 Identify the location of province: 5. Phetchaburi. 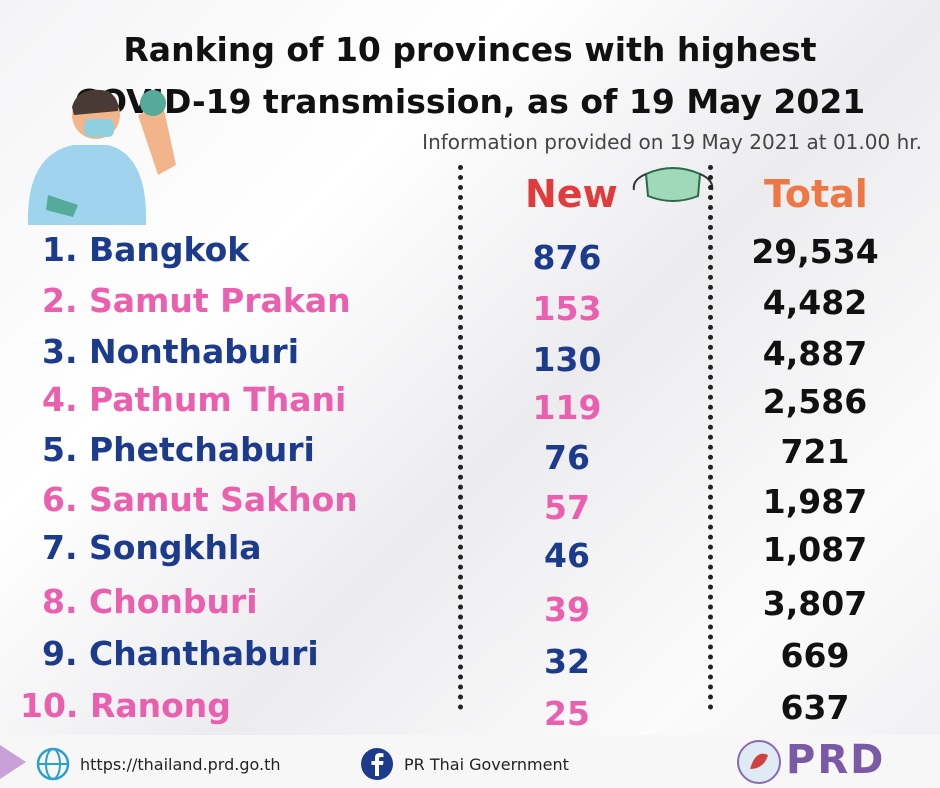
(178, 449).